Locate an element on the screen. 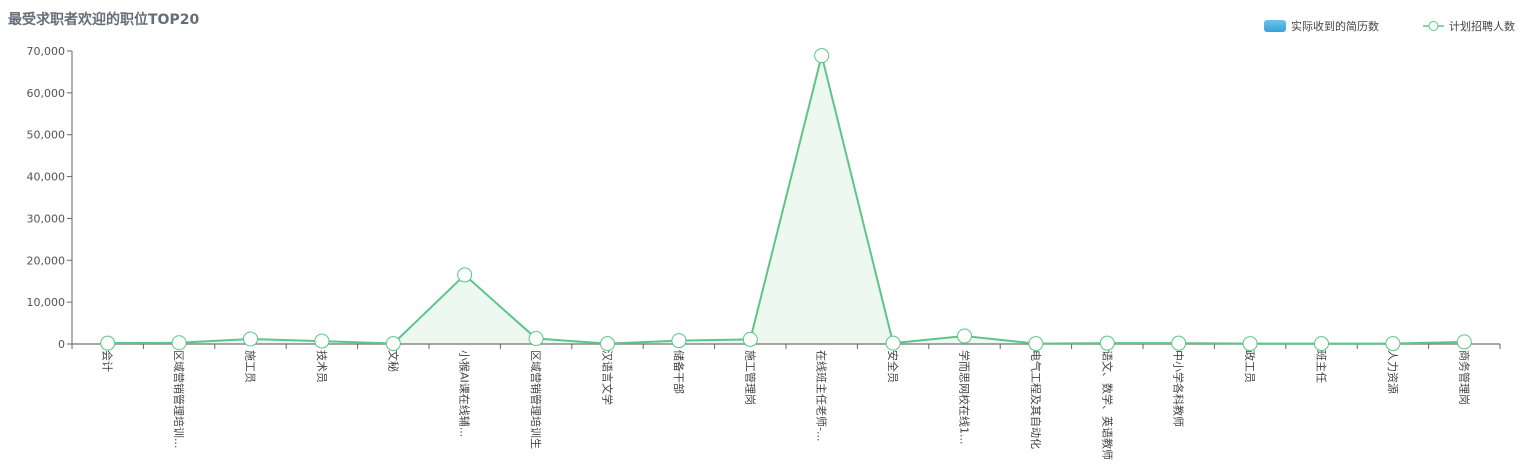 This screenshot has width=1524, height=472. x-tick-label: 施工管理岗 is located at coordinates (750, 377).